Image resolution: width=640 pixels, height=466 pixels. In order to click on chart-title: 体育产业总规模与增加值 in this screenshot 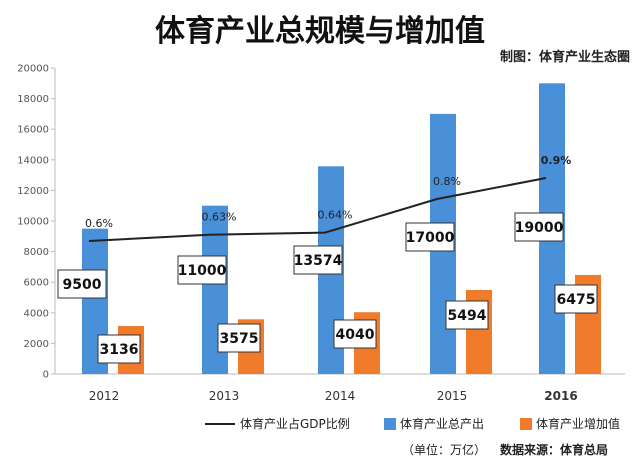, I will do `click(320, 31)`.